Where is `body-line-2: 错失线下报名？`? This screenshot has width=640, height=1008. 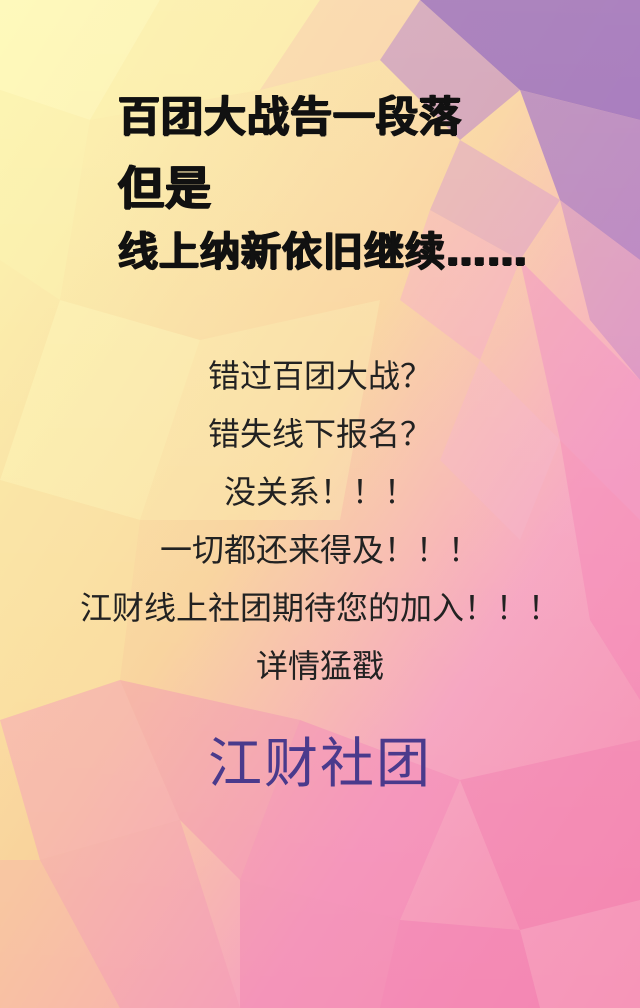
body-line-2: 错失线下报名？ is located at coordinates (320, 434).